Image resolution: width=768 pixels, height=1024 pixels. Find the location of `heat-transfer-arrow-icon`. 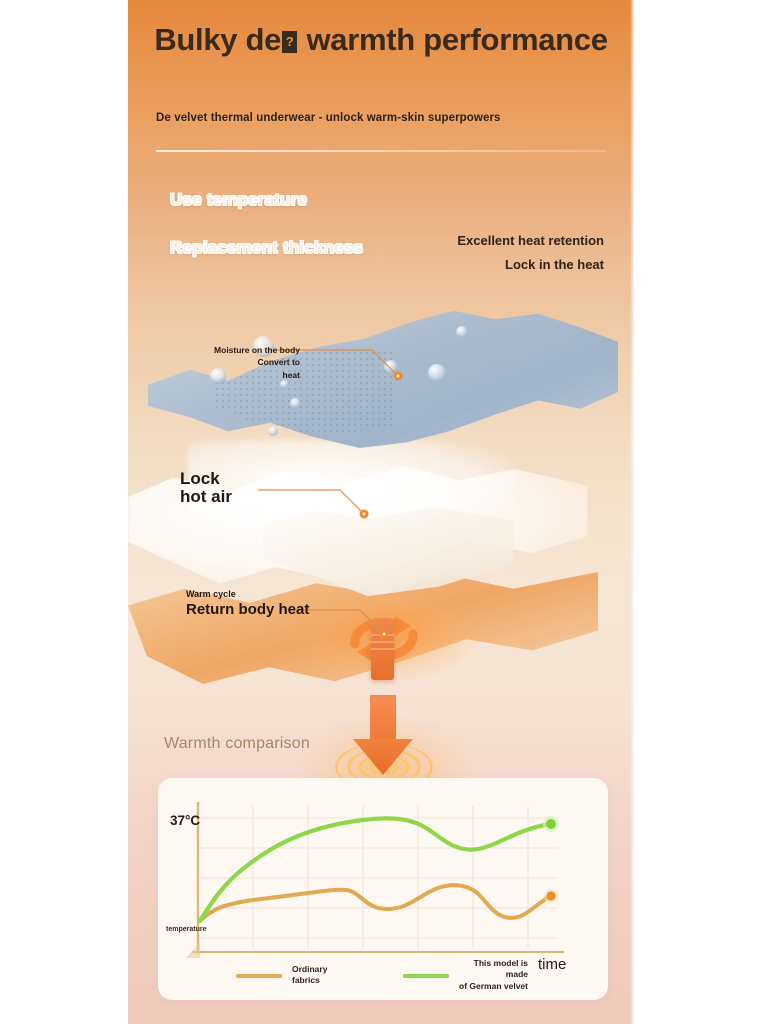

heat-transfer-arrow-icon is located at coordinates (383, 735).